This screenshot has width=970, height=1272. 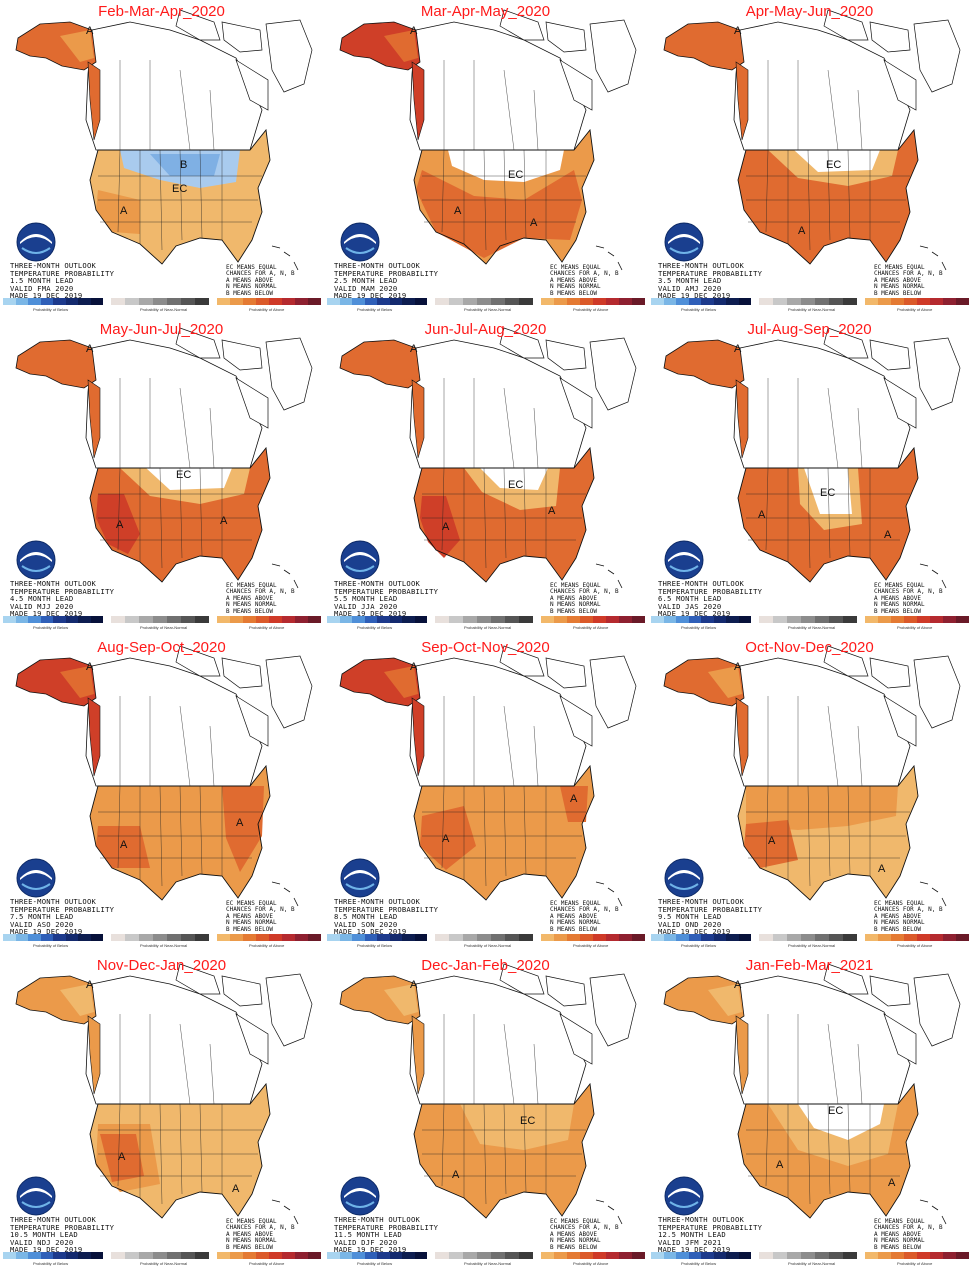 What do you see at coordinates (933, 258) in the screenshot?
I see `caribbean-islands` at bounding box center [933, 258].